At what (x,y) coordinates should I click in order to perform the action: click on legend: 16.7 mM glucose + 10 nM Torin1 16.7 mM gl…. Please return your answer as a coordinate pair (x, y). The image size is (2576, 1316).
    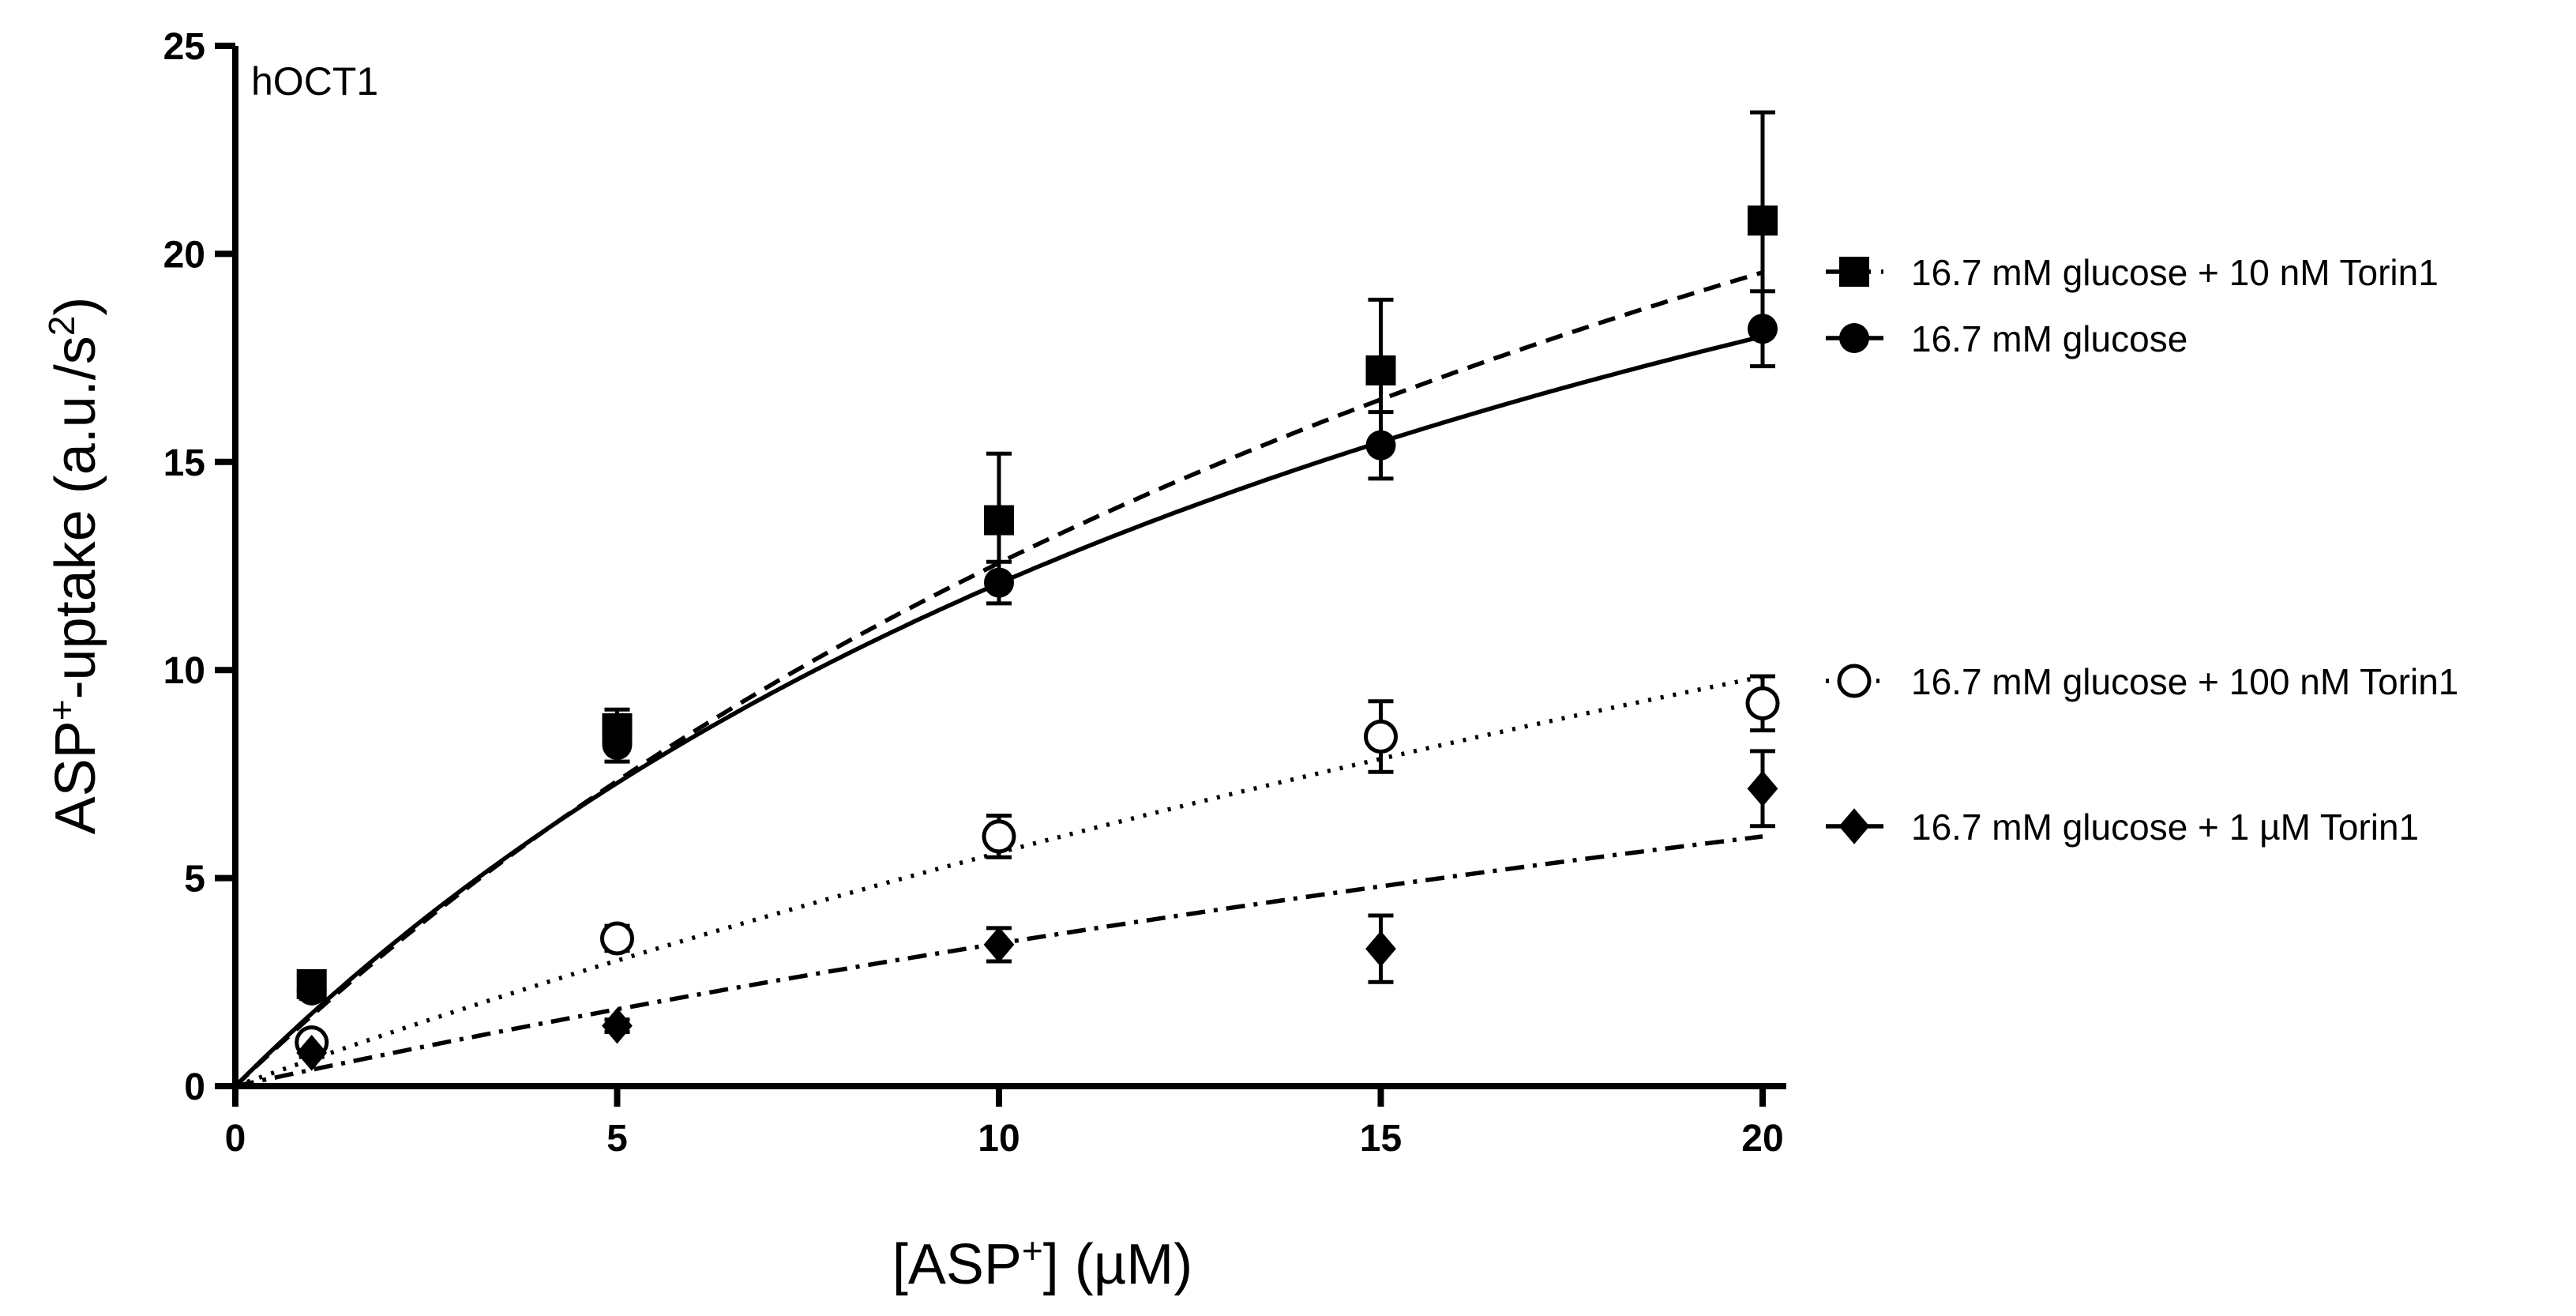
    Looking at the image, I should click on (2142, 550).